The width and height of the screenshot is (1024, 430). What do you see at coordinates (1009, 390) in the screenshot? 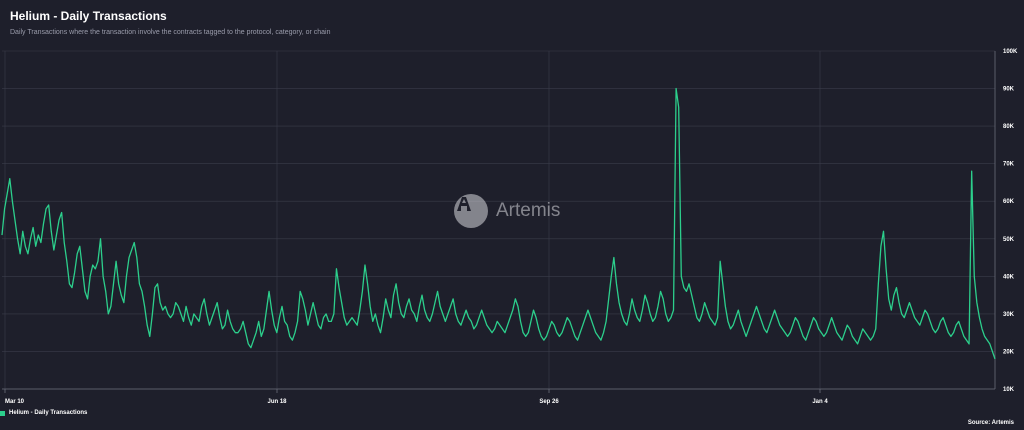
I see `y-tick-label: 10K` at bounding box center [1009, 390].